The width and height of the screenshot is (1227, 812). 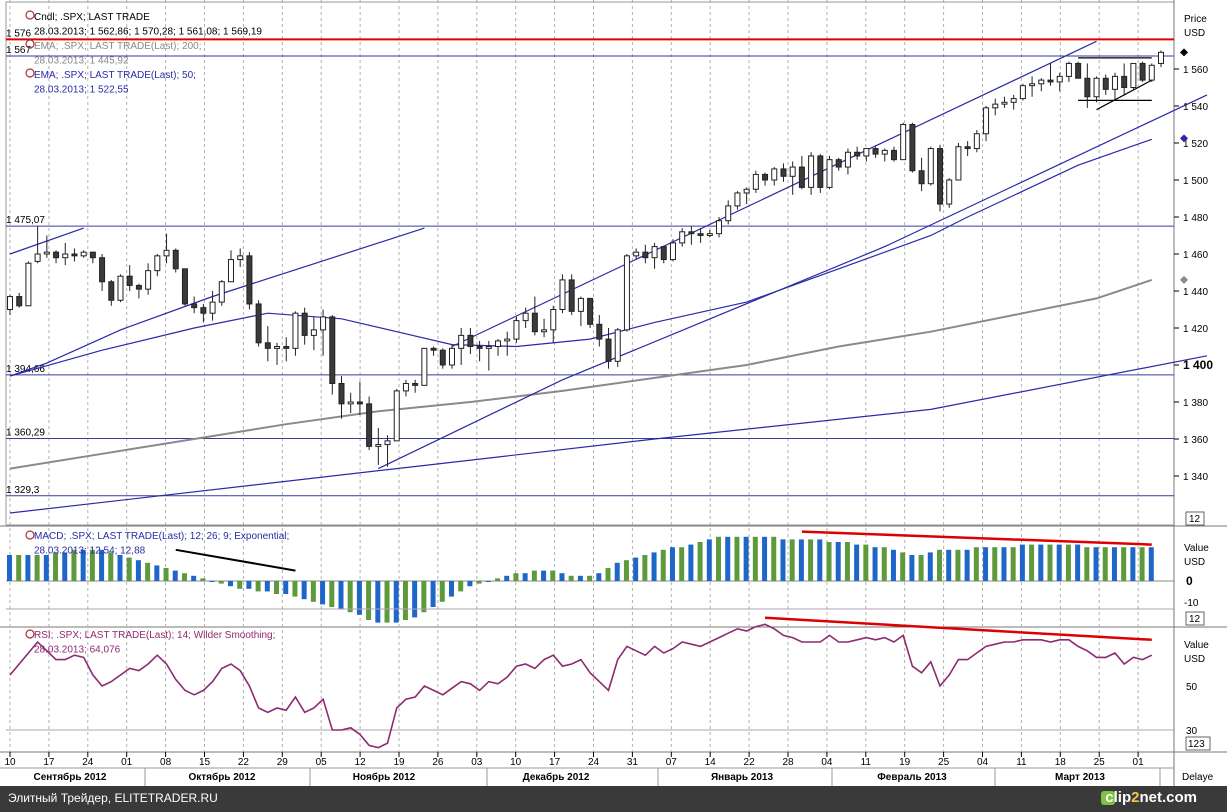 What do you see at coordinates (594, 762) in the screenshot?
I see `day-tick-label: 24` at bounding box center [594, 762].